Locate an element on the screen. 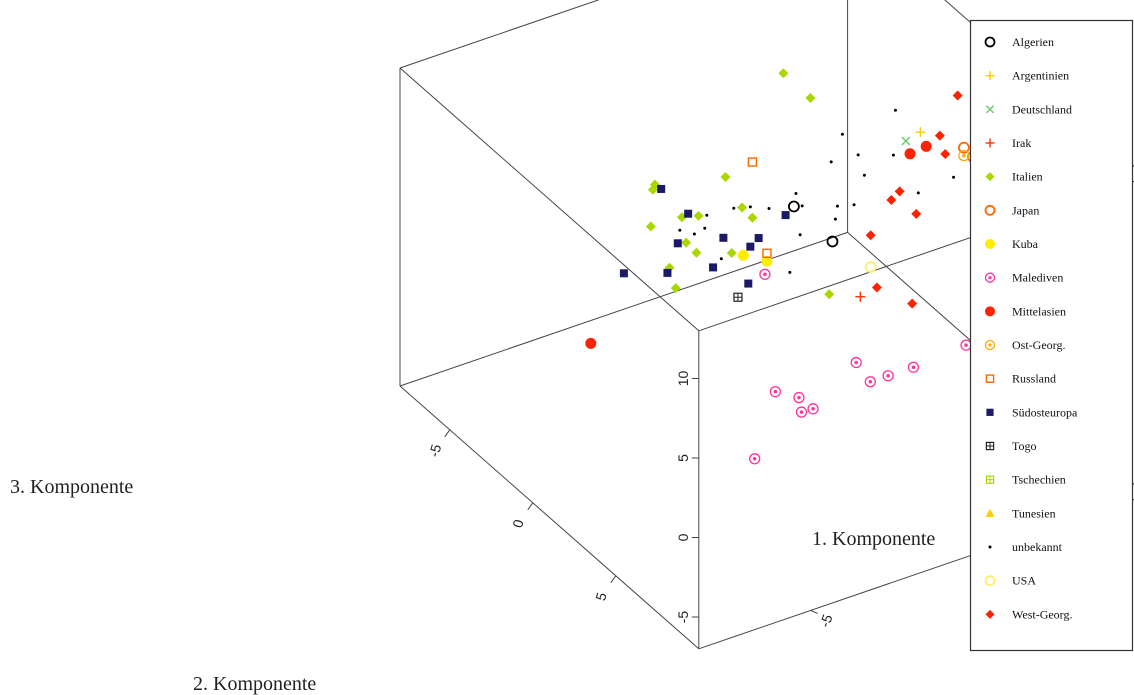  z-tick-label: 0 is located at coordinates (683, 537).